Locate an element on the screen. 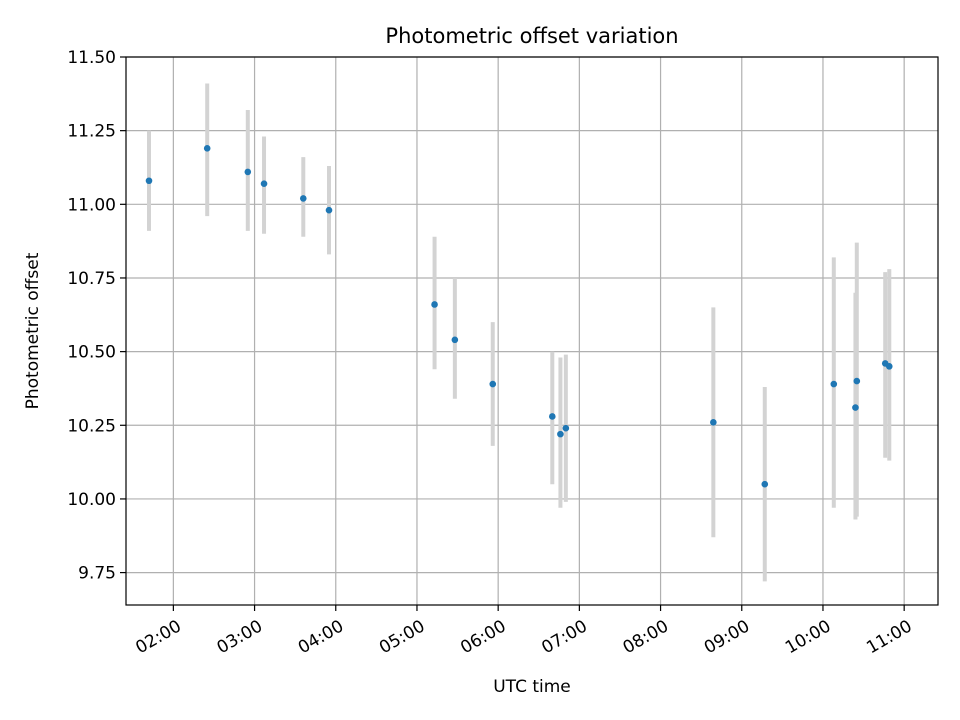 The image size is (960, 720). y-tick-label: 10.00 is located at coordinates (91, 500).